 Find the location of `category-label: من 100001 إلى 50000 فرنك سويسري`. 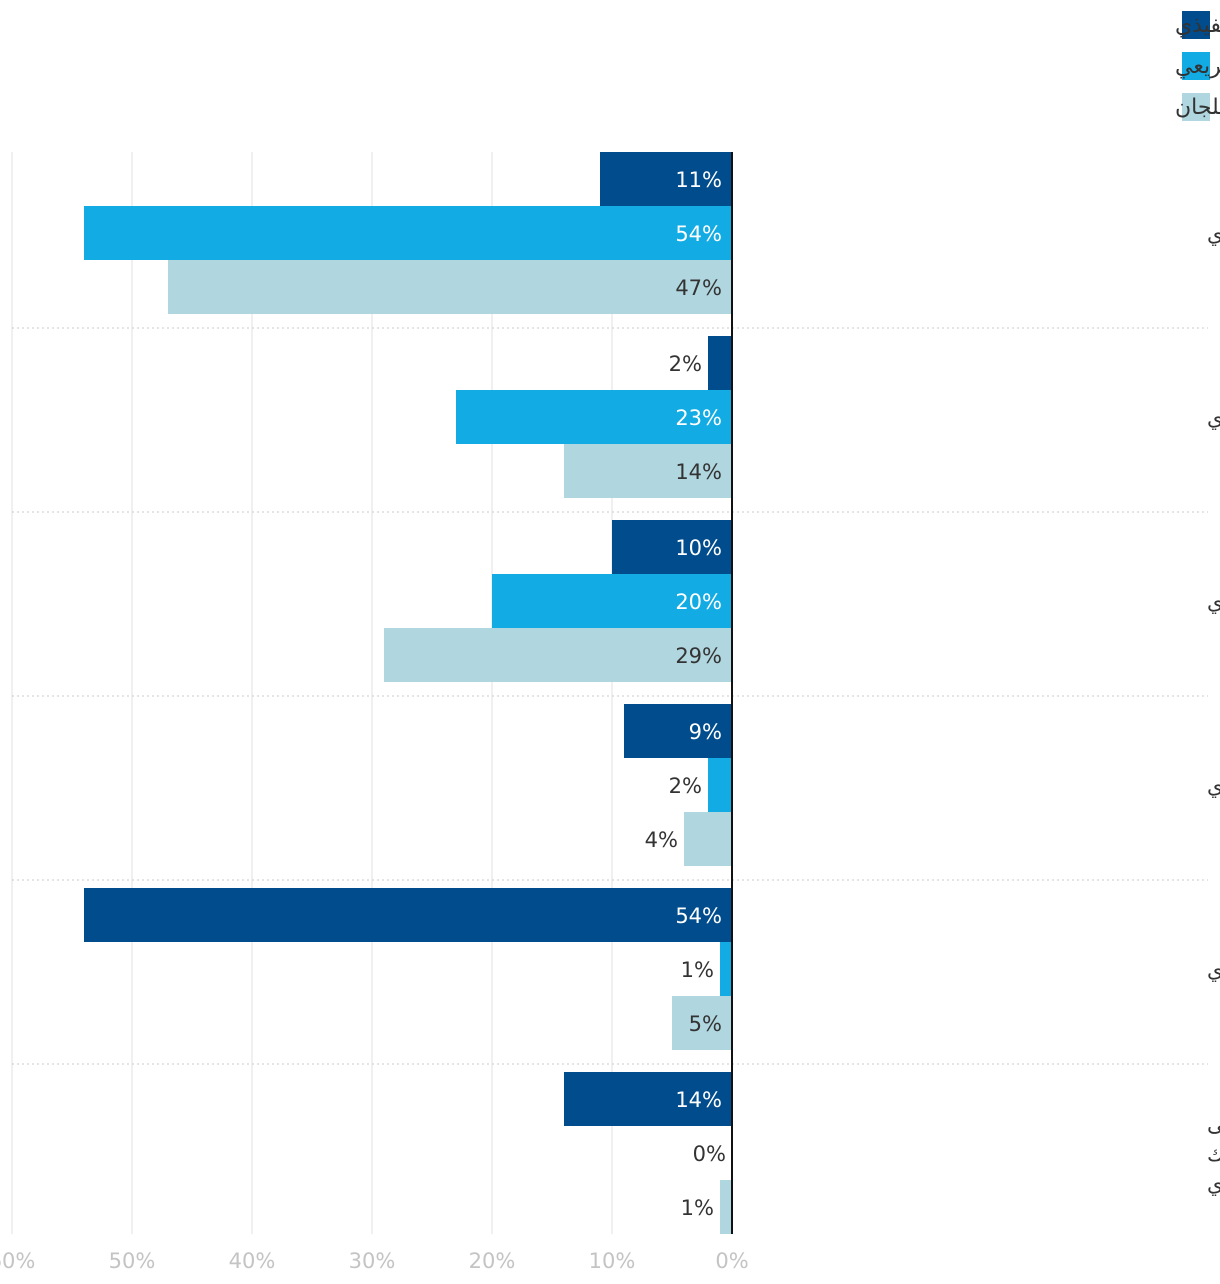

category-label: من 100001 إلى 50000 فرنك سويسري is located at coordinates (1213, 970).